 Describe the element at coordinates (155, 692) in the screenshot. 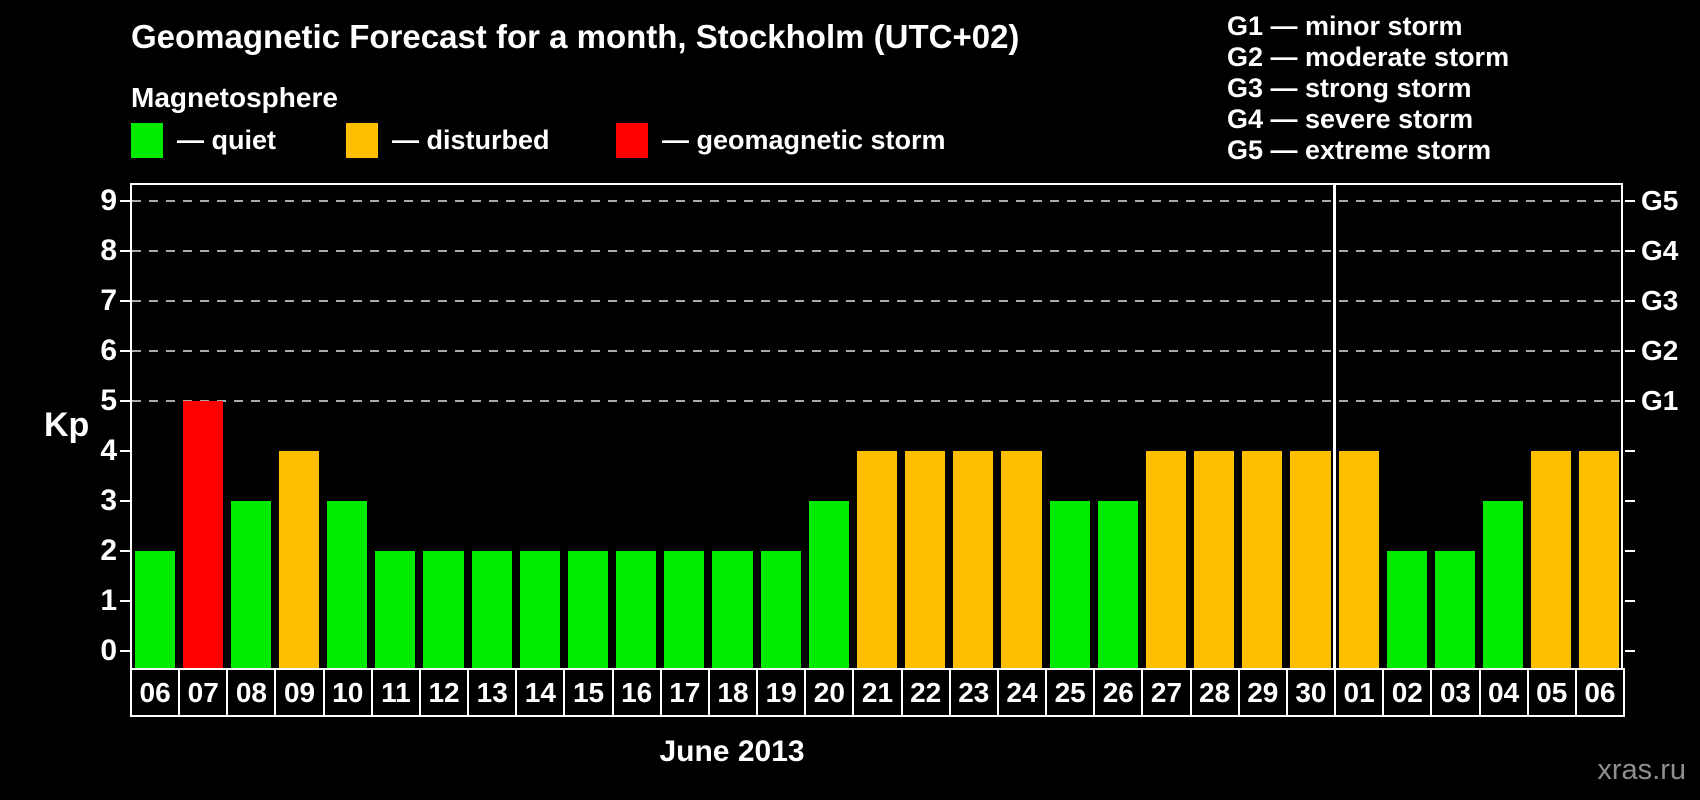

I see `date-box-0-day-06: 06` at that location.